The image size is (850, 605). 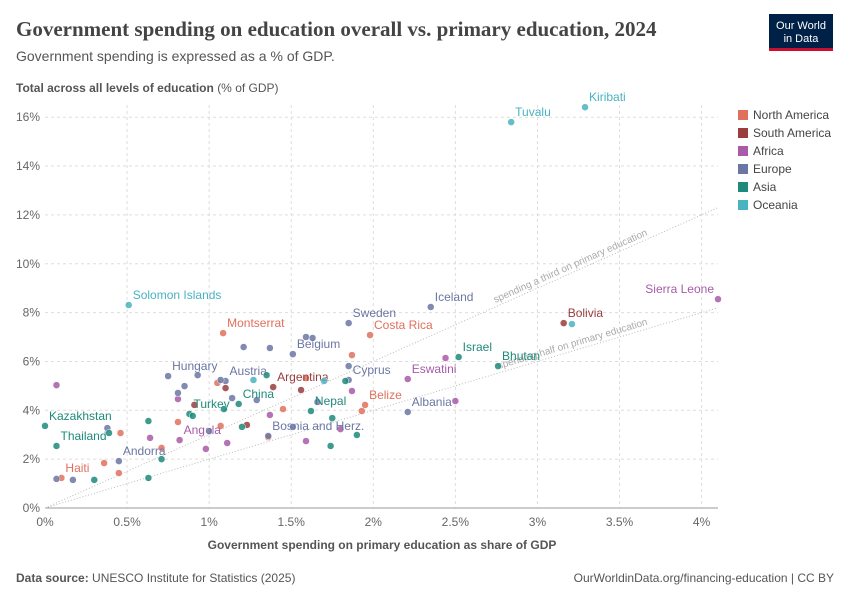 What do you see at coordinates (28, 117) in the screenshot?
I see `y-tick-label: 16%` at bounding box center [28, 117].